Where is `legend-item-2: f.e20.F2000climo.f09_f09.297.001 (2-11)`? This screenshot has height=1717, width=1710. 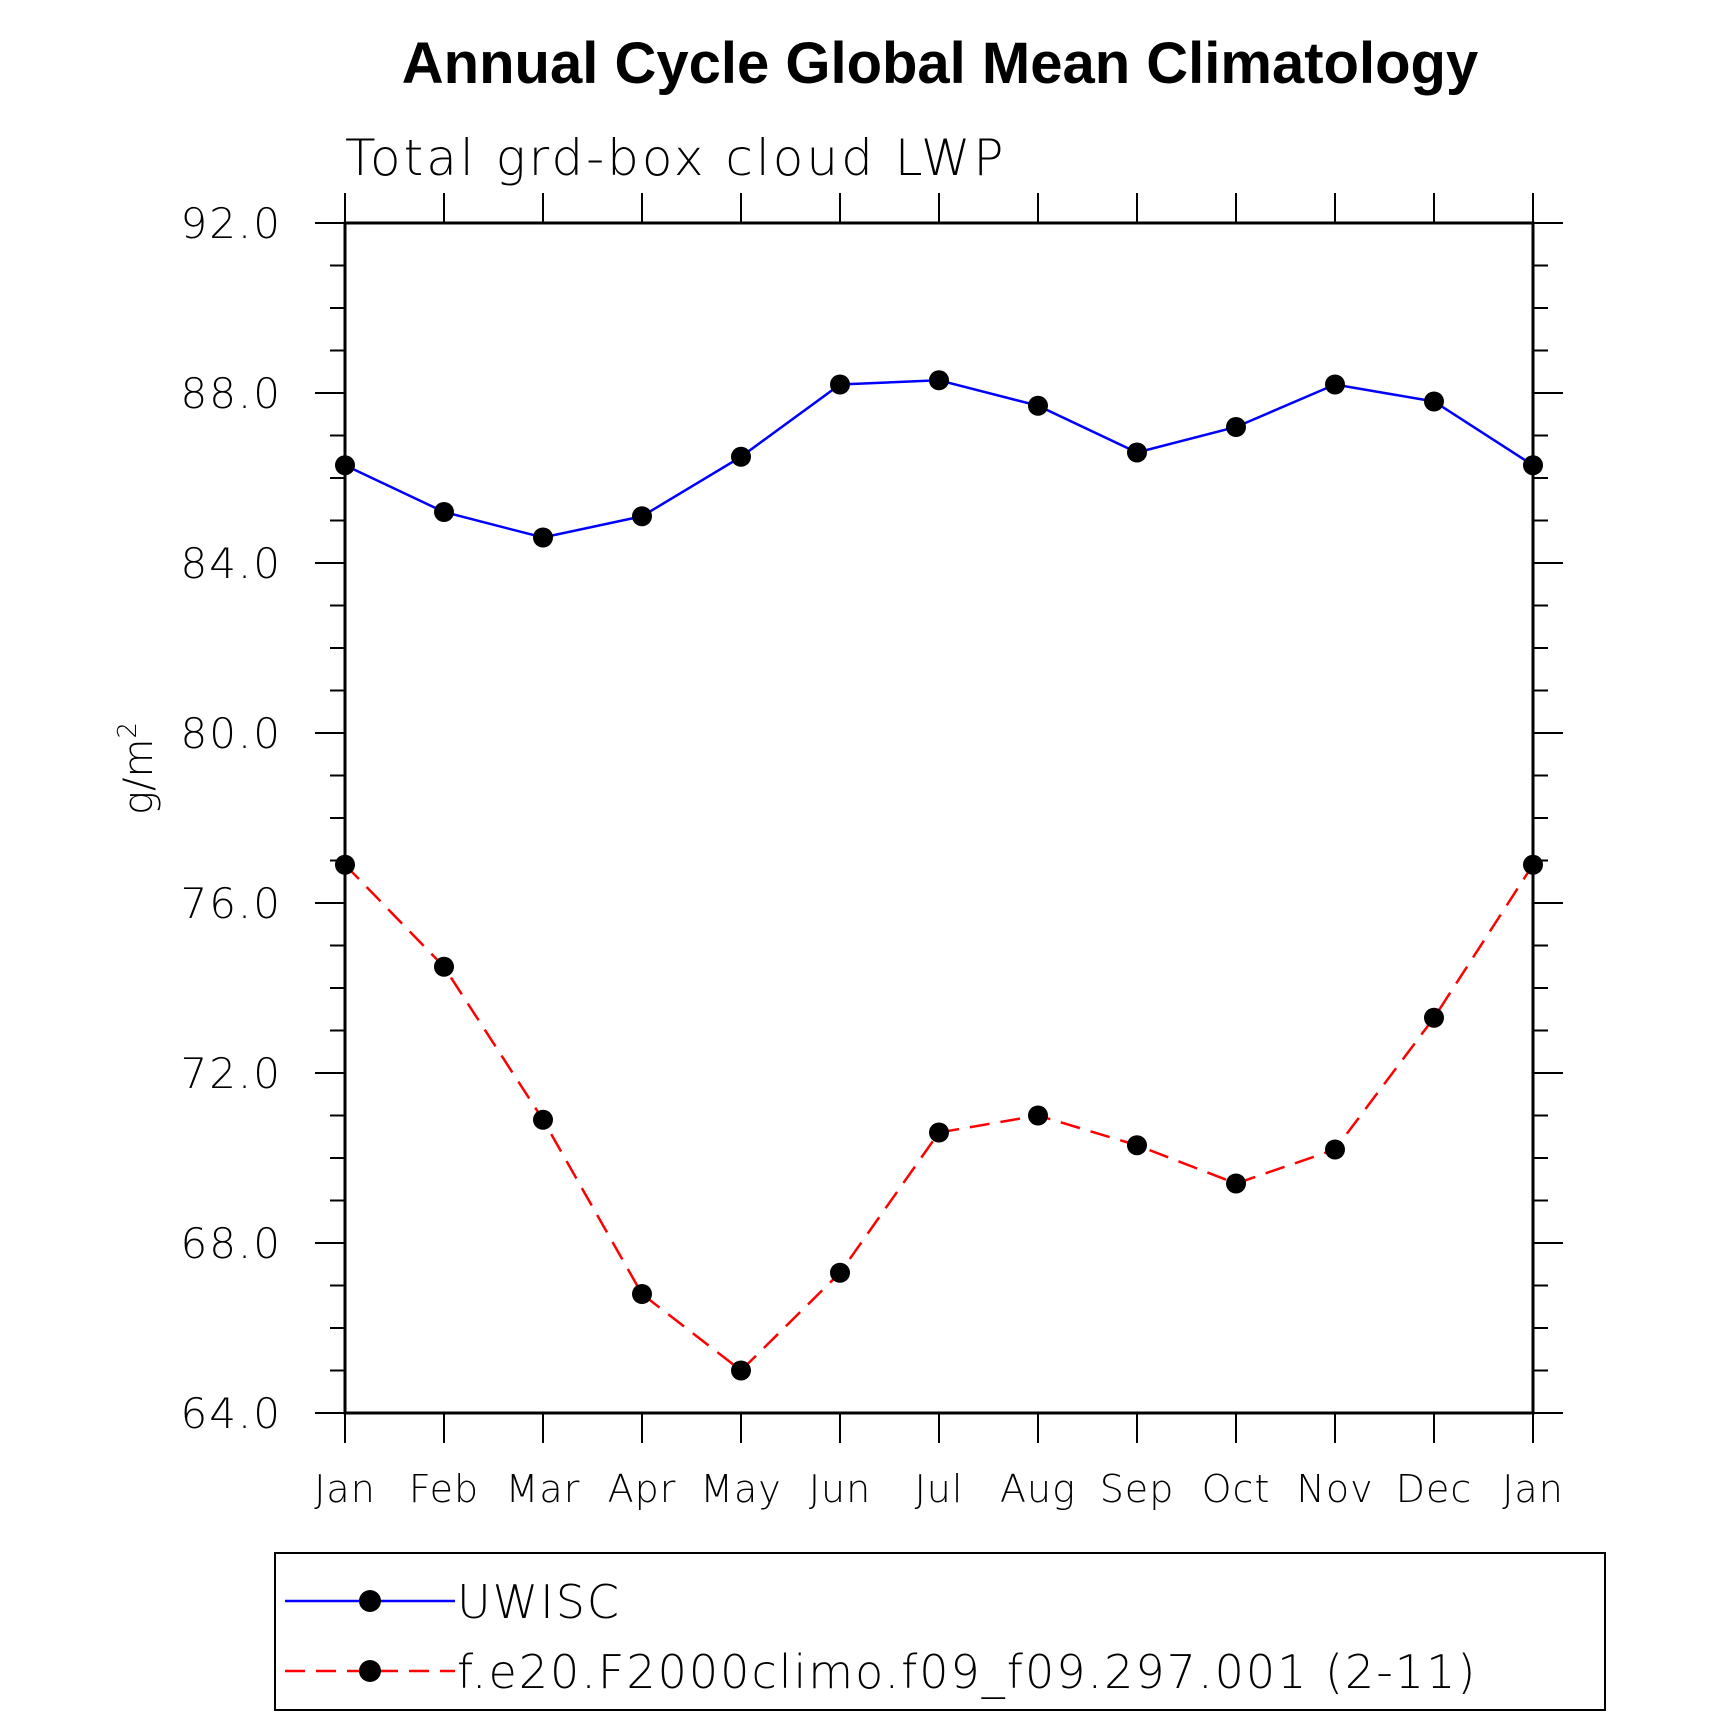 legend-item-2: f.e20.F2000climo.f09_f09.297.001 (2-11) is located at coordinates (881, 1672).